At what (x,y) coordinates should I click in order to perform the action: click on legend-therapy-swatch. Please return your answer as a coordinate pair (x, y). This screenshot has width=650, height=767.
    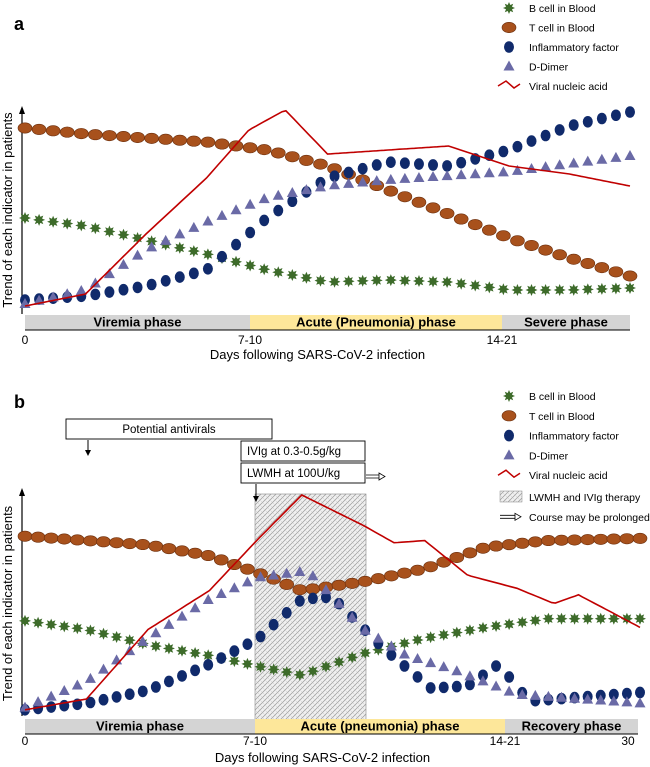
    Looking at the image, I should click on (511, 496).